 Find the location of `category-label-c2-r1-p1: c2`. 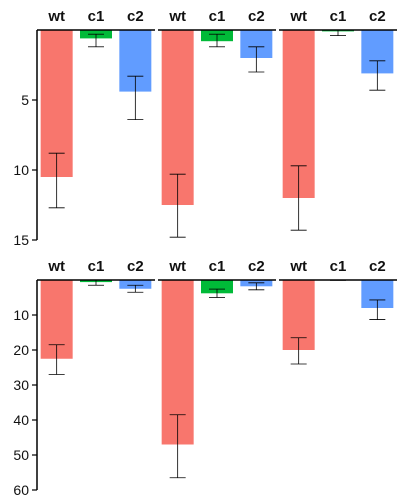

category-label-c2-r1-p1: c2 is located at coordinates (135, 16).